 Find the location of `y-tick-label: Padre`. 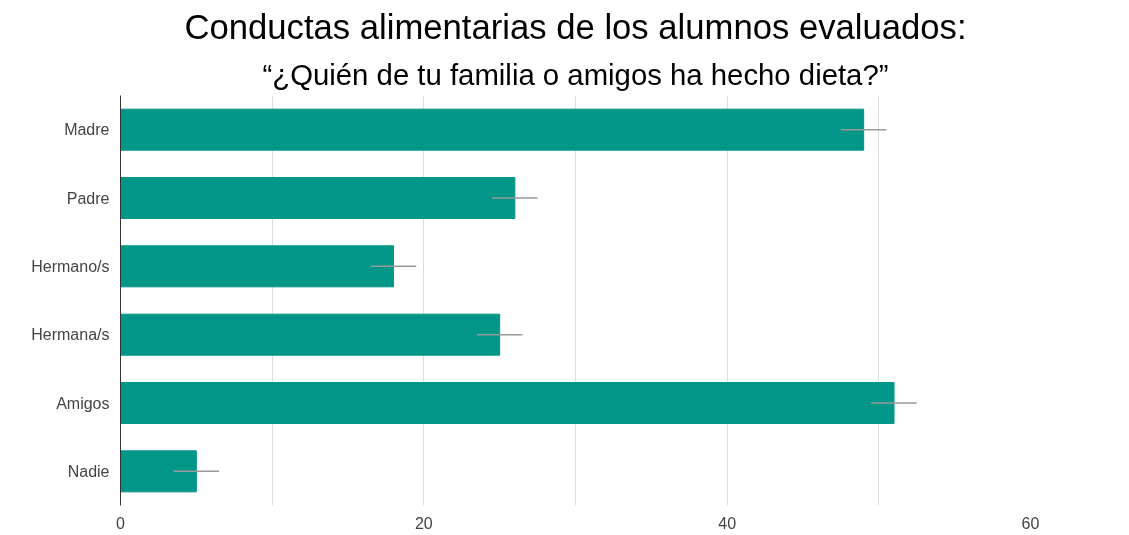

y-tick-label: Padre is located at coordinates (88, 198).